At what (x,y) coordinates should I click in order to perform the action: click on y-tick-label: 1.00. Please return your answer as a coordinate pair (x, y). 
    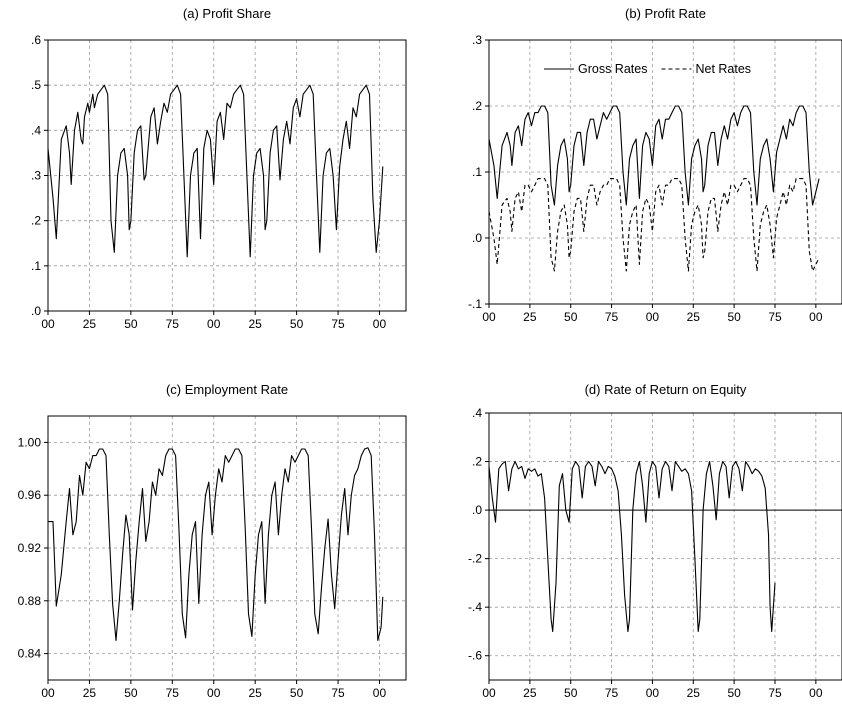
    Looking at the image, I should click on (30, 442).